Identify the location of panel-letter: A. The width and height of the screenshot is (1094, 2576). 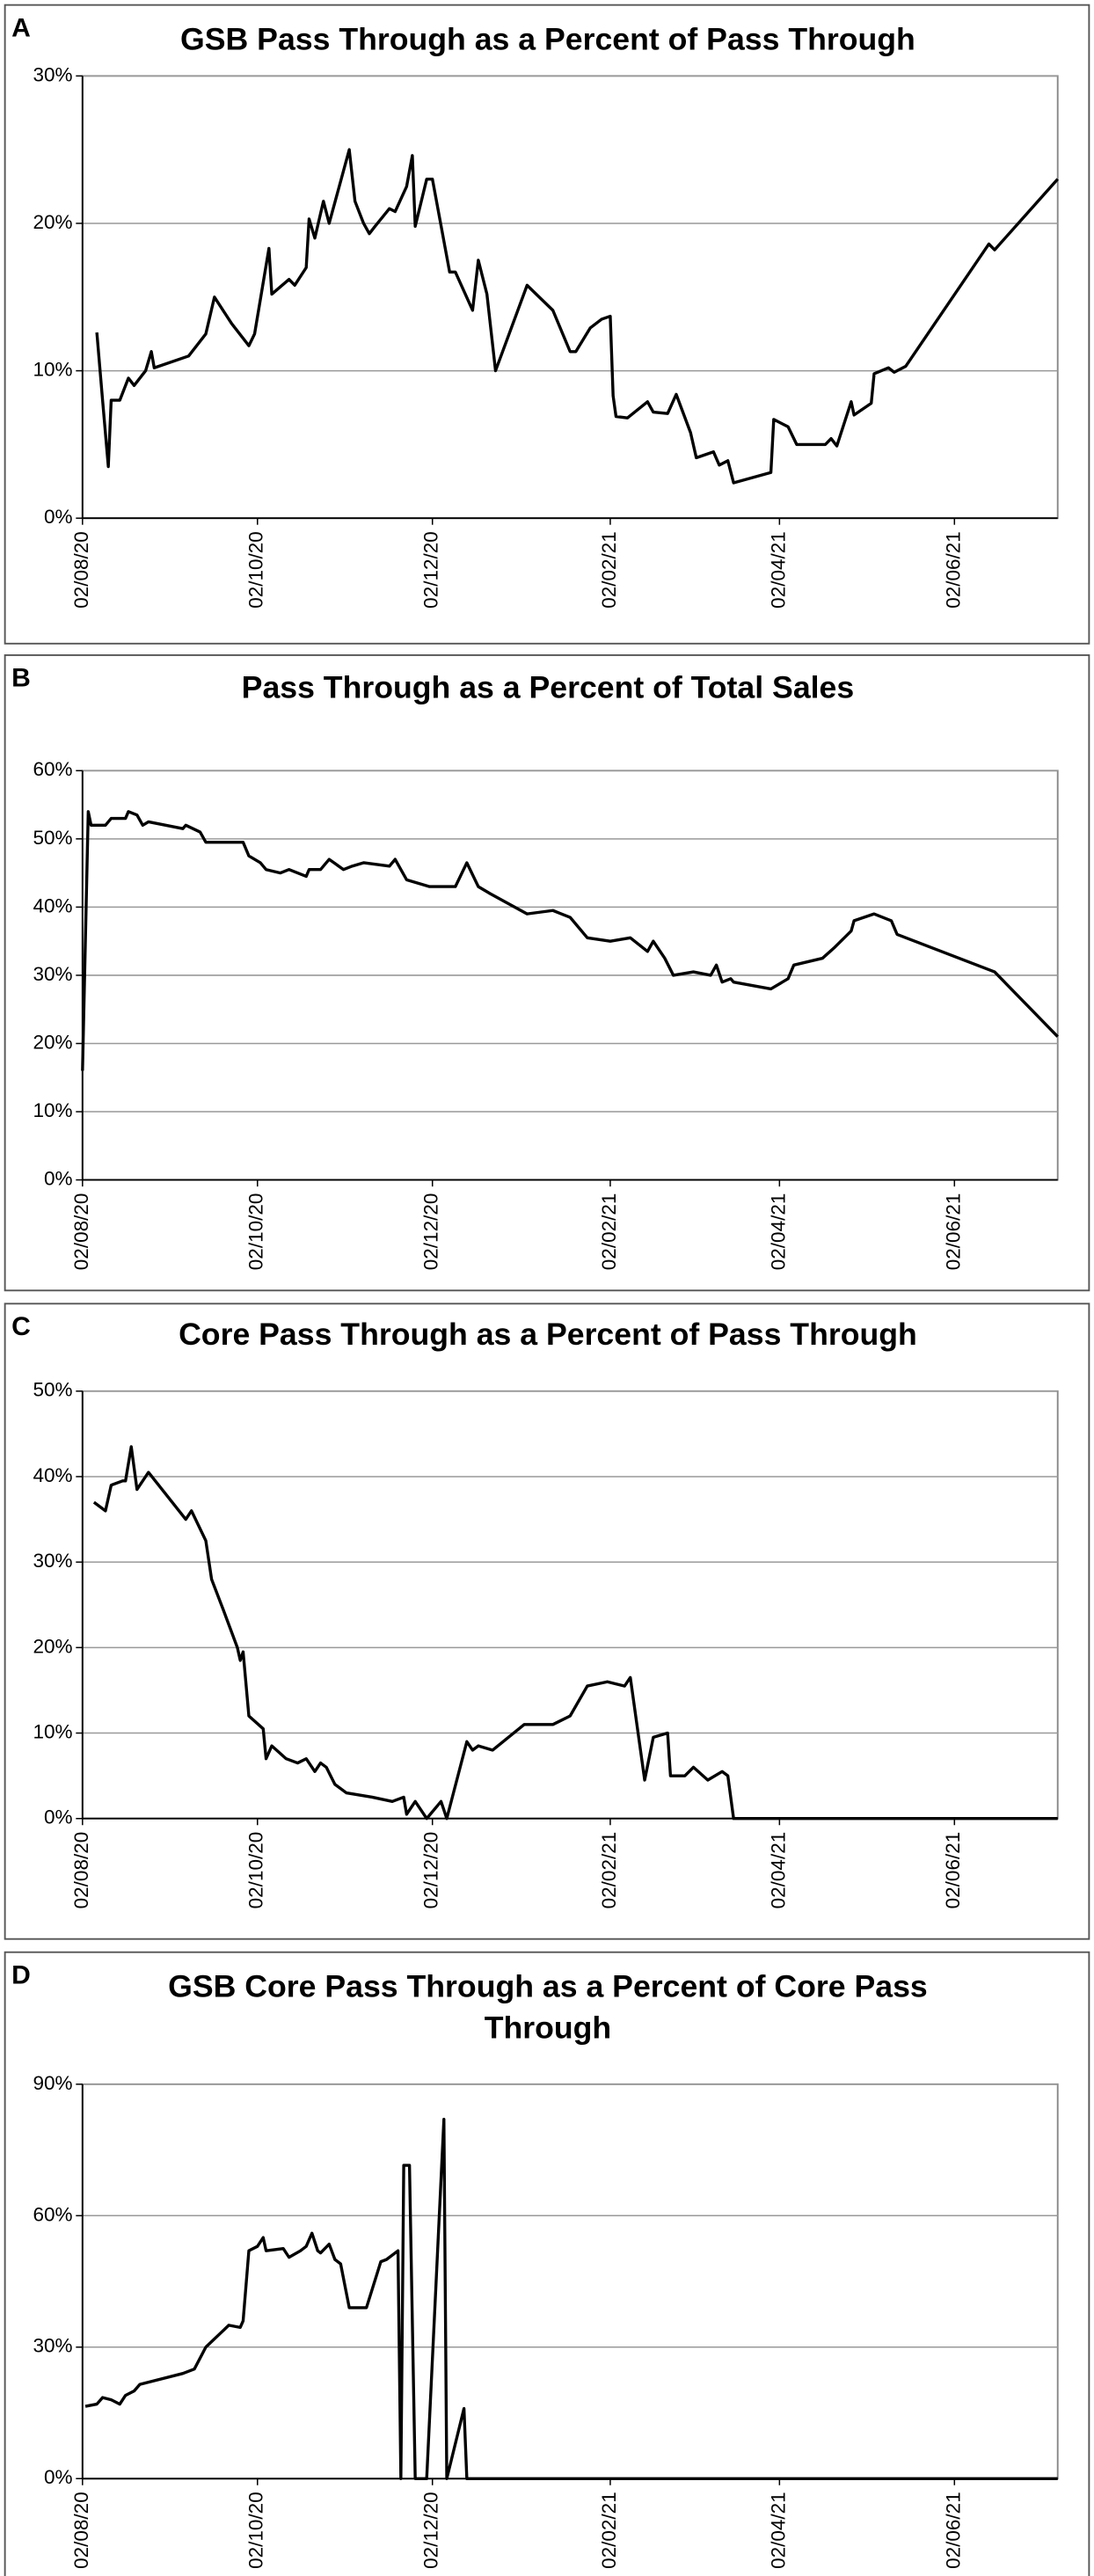
(21, 27).